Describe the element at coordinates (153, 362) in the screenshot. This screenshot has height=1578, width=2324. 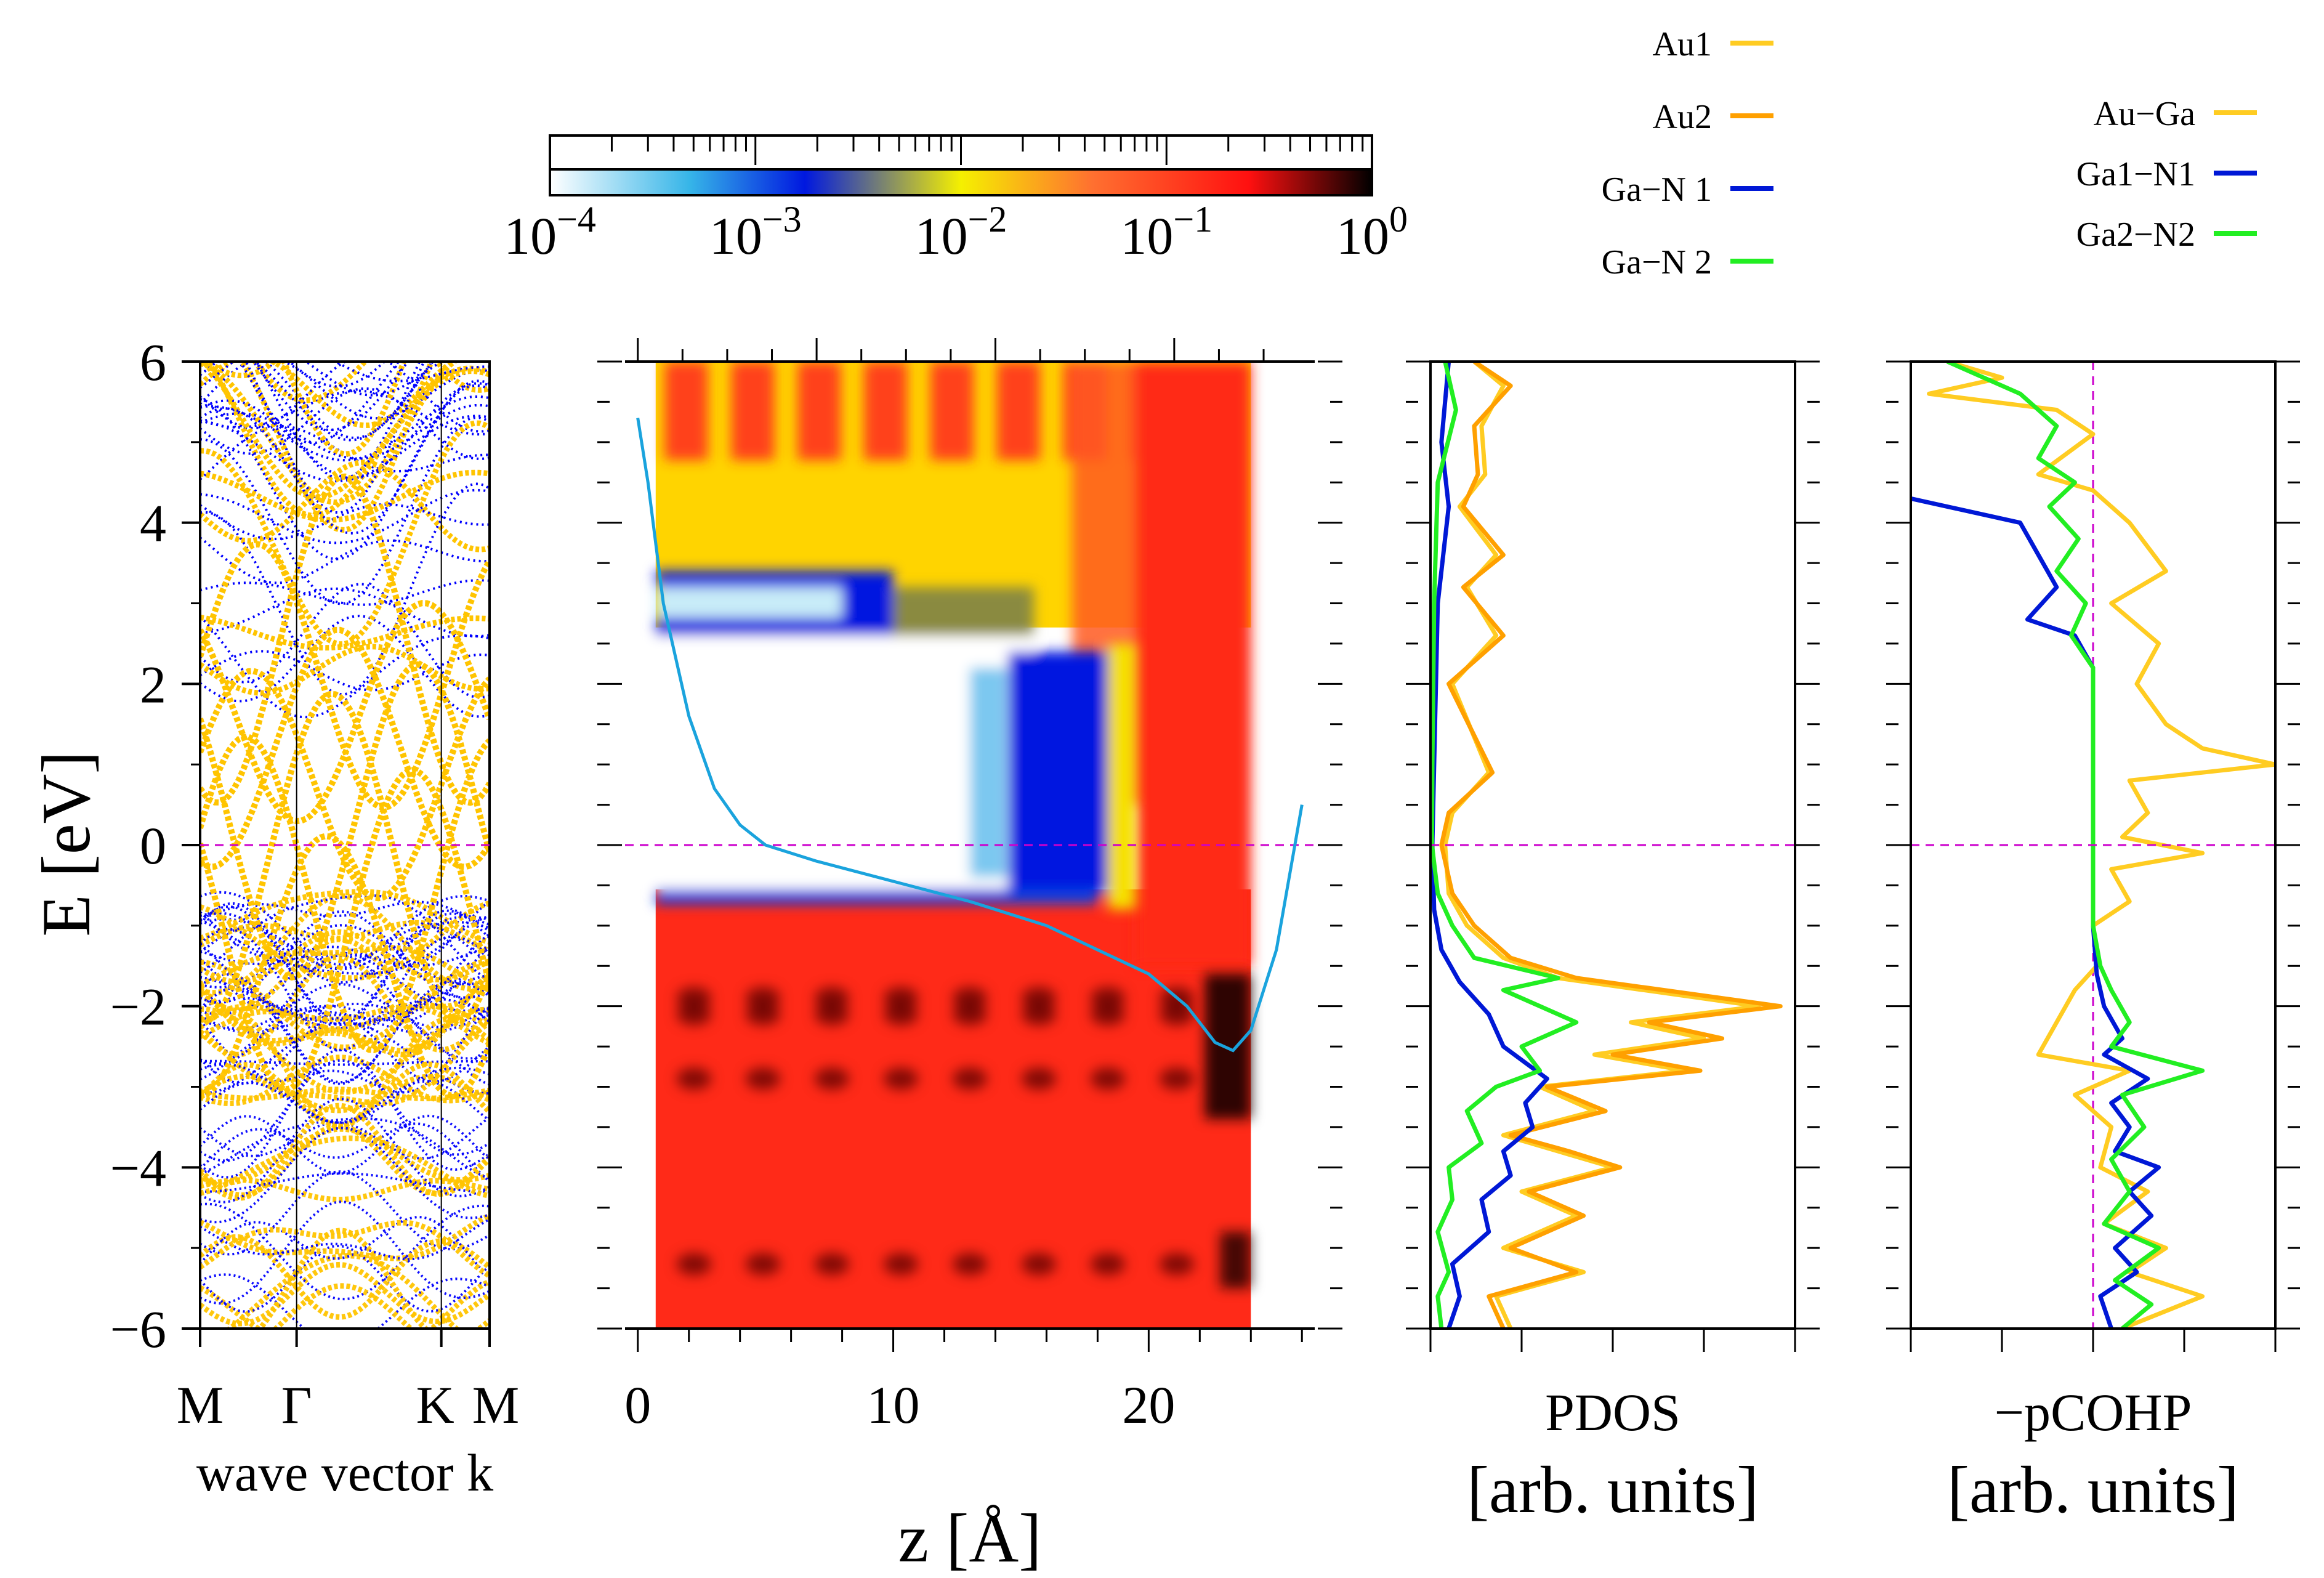
I see `y-tick-label: 6` at that location.